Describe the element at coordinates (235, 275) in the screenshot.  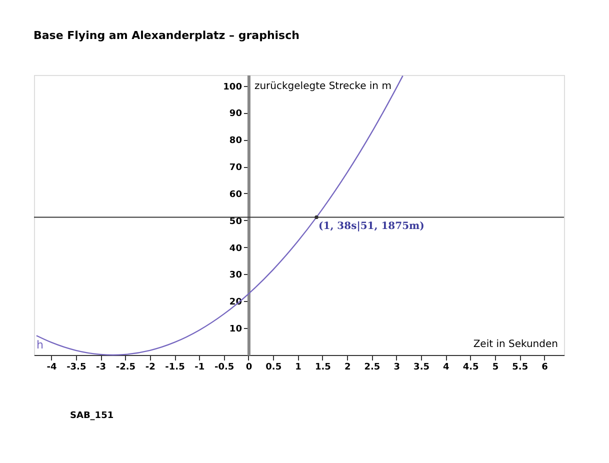
I see `y-tick-label: 30` at that location.